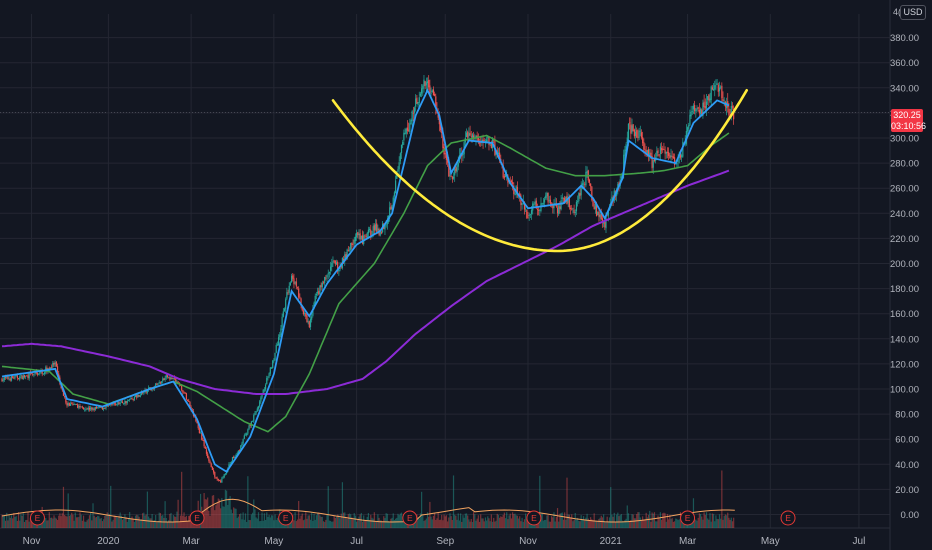 This screenshot has height=550, width=932. I want to click on x-tick-label: Sep, so click(445, 541).